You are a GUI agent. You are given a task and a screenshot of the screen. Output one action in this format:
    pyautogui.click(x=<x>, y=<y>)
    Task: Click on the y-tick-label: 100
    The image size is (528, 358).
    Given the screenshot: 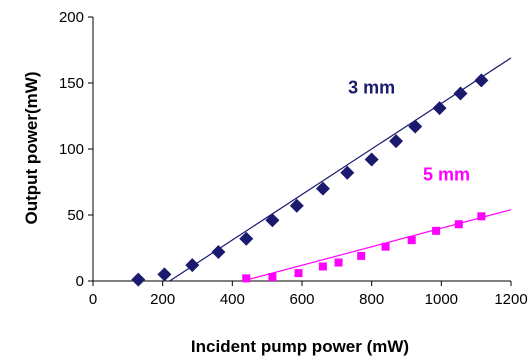 What is the action you would take?
    pyautogui.click(x=71, y=149)
    